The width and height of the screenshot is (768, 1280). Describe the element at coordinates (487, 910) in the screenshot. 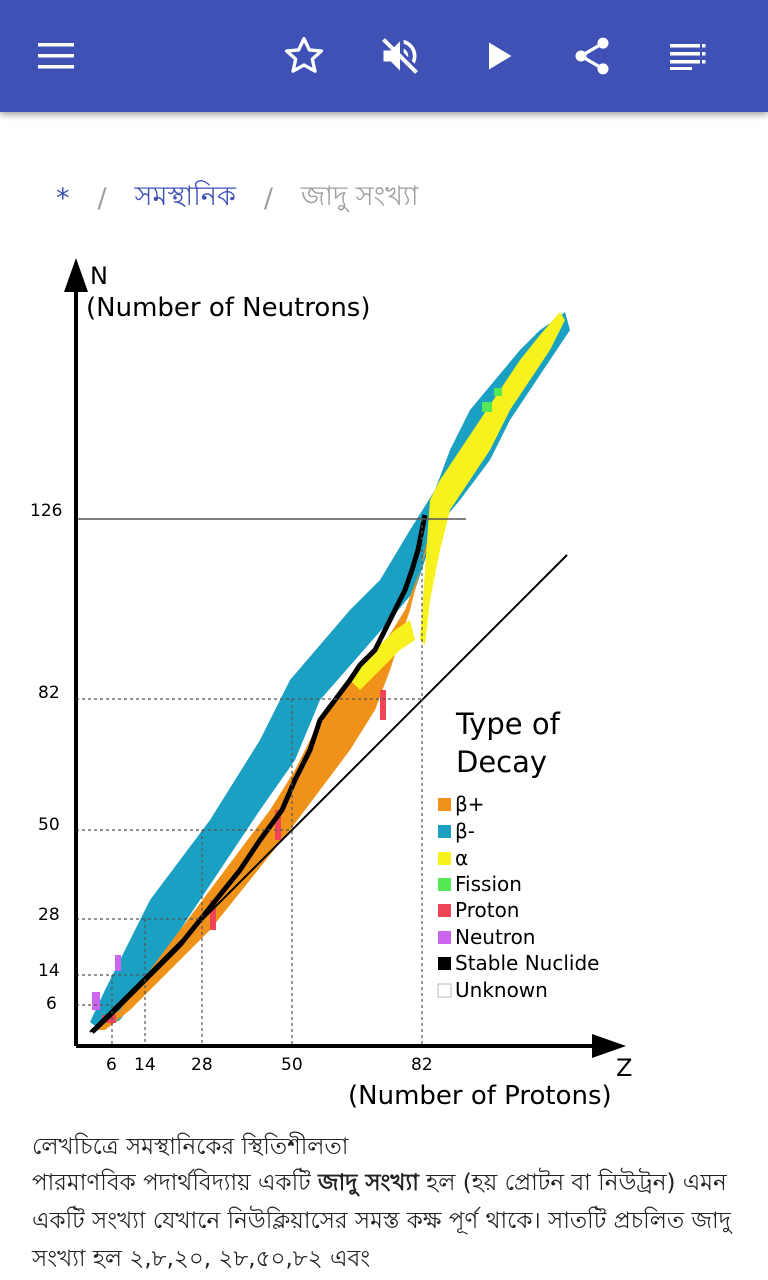

I see `legend-label: Proton` at that location.